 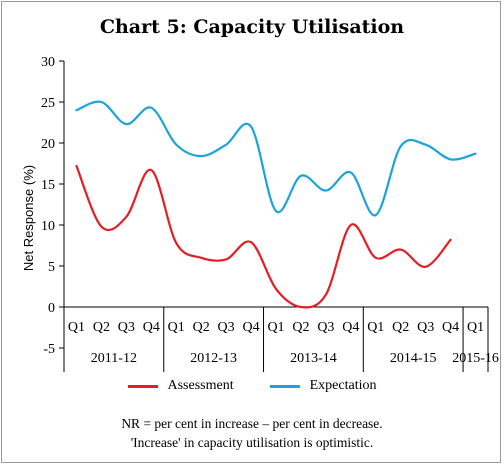 What do you see at coordinates (413, 358) in the screenshot?
I see `x-year-label: 2014-15` at bounding box center [413, 358].